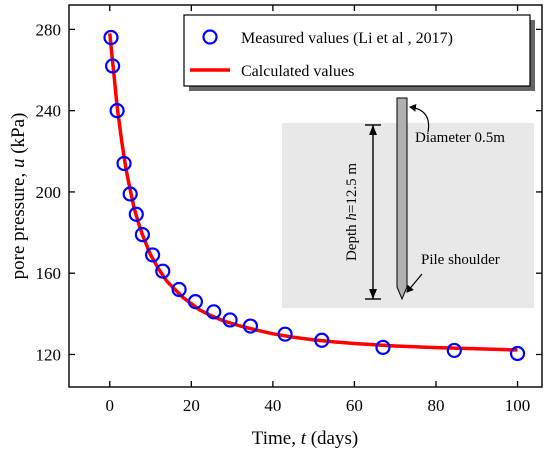 This screenshot has height=454, width=550. Describe the element at coordinates (419, 118) in the screenshot. I see `diameter-leader` at that location.